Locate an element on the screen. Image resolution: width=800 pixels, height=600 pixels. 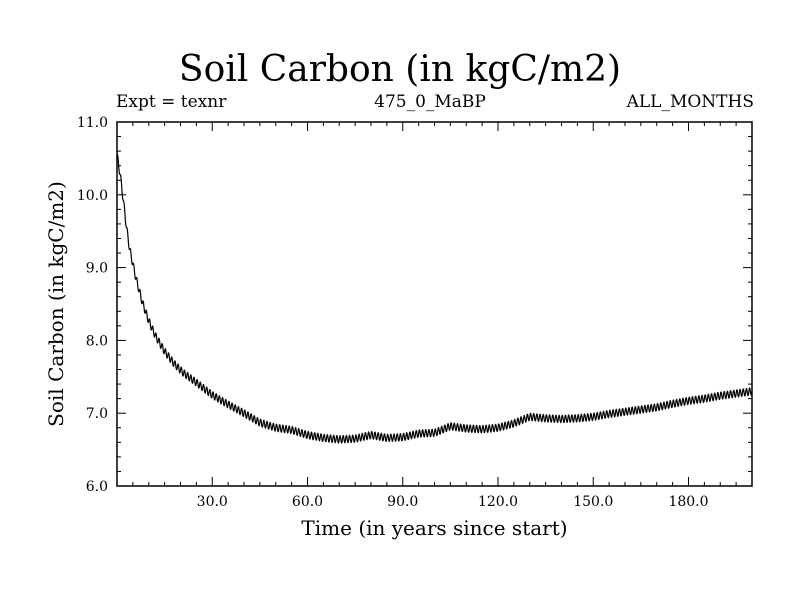
period-label: 475_0_MaBP is located at coordinates (430, 102).